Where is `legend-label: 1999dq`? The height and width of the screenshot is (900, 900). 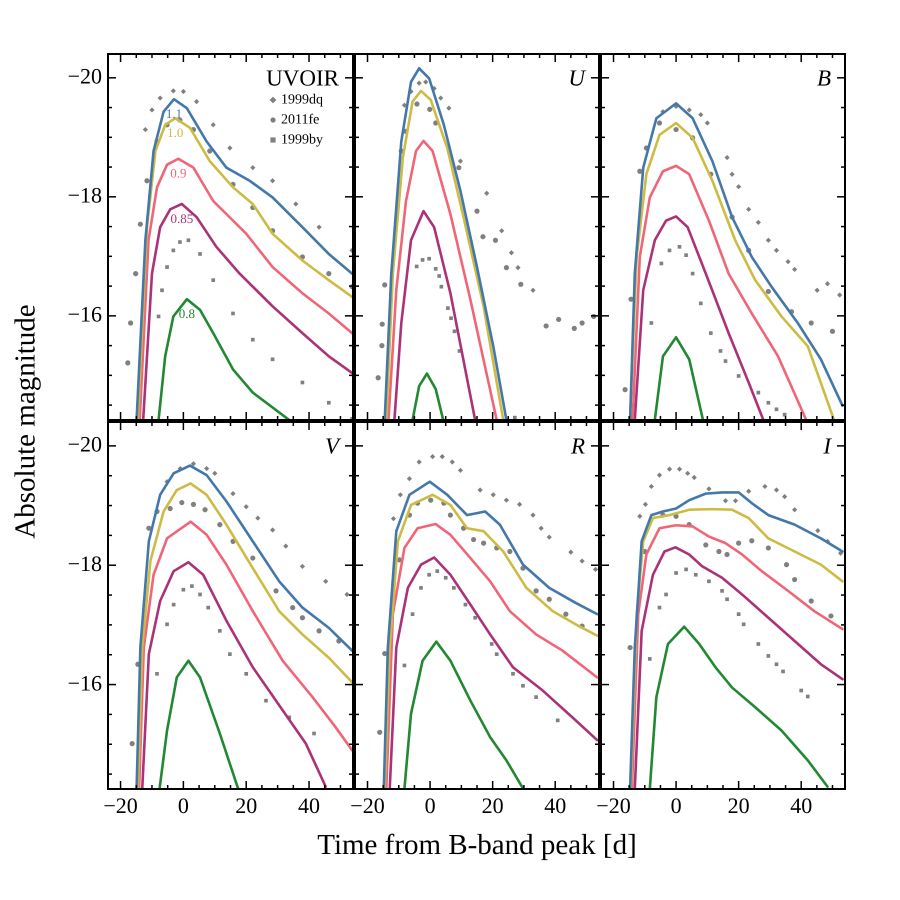
legend-label: 1999dq is located at coordinates (302, 100).